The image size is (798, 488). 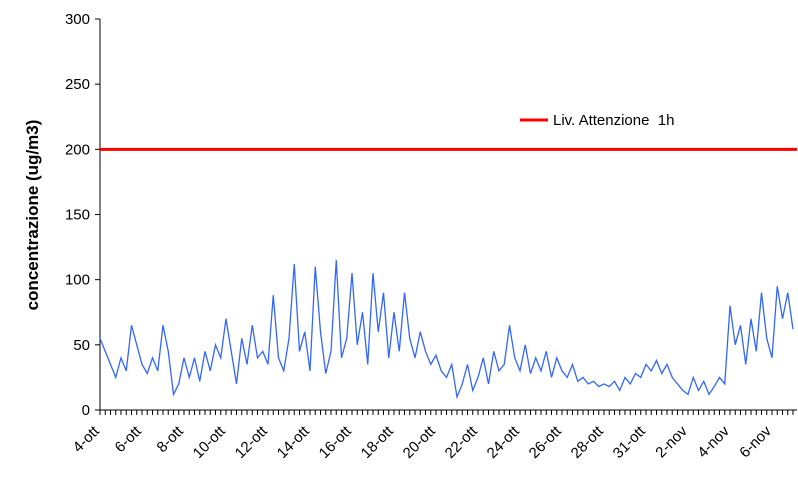 I want to click on y-tick-label: 0, so click(x=86, y=410).